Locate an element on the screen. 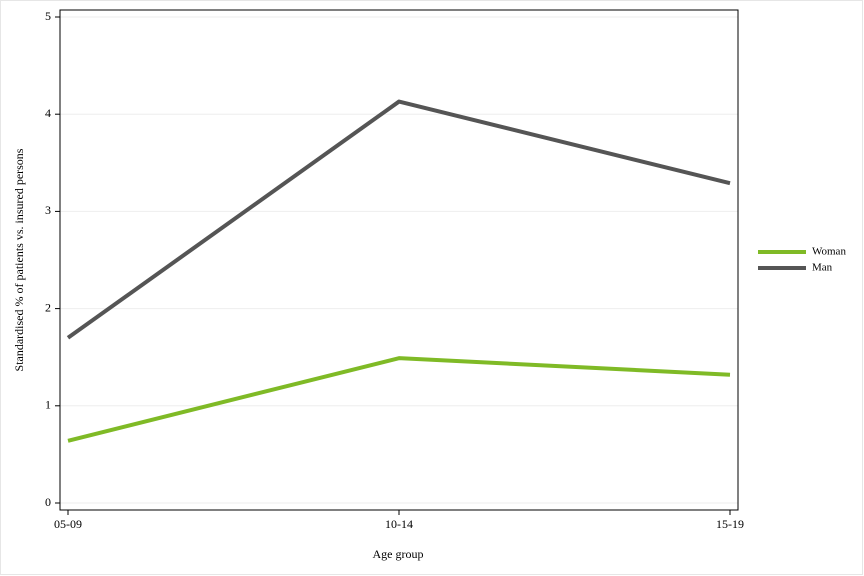  legend: Woman Man is located at coordinates (802, 260).